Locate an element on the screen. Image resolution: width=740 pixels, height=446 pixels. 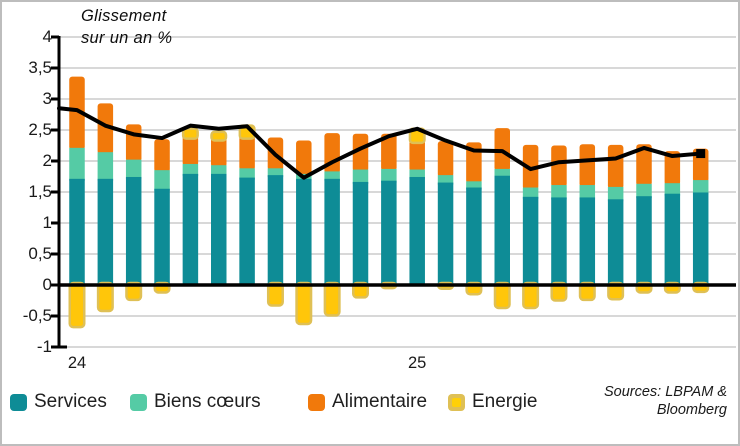
chart-title: Glissement sur un an % is located at coordinates (126, 27).